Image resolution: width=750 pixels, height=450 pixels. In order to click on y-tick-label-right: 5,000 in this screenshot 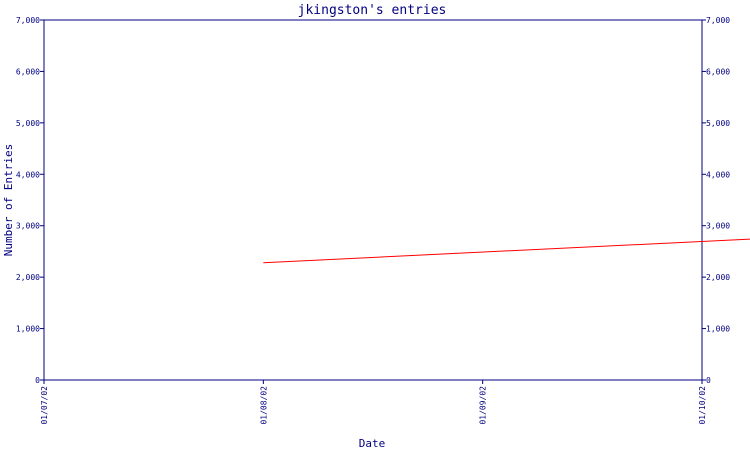, I will do `click(718, 123)`.